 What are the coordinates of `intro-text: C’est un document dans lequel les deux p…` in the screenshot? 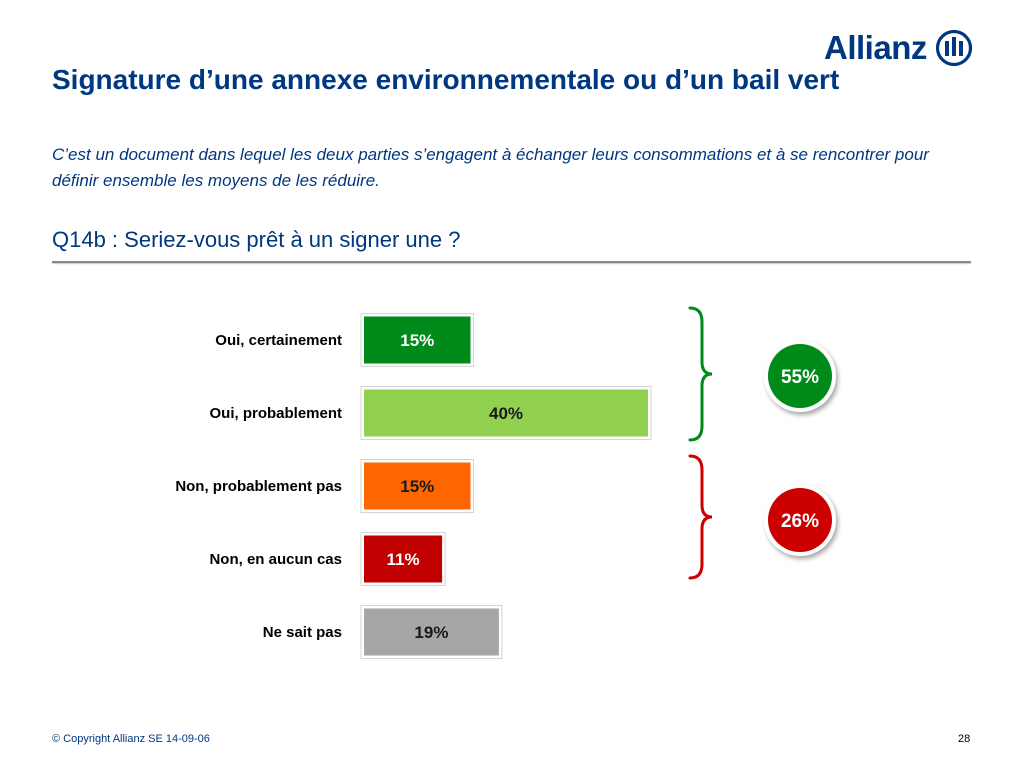 It's located at (490, 167).